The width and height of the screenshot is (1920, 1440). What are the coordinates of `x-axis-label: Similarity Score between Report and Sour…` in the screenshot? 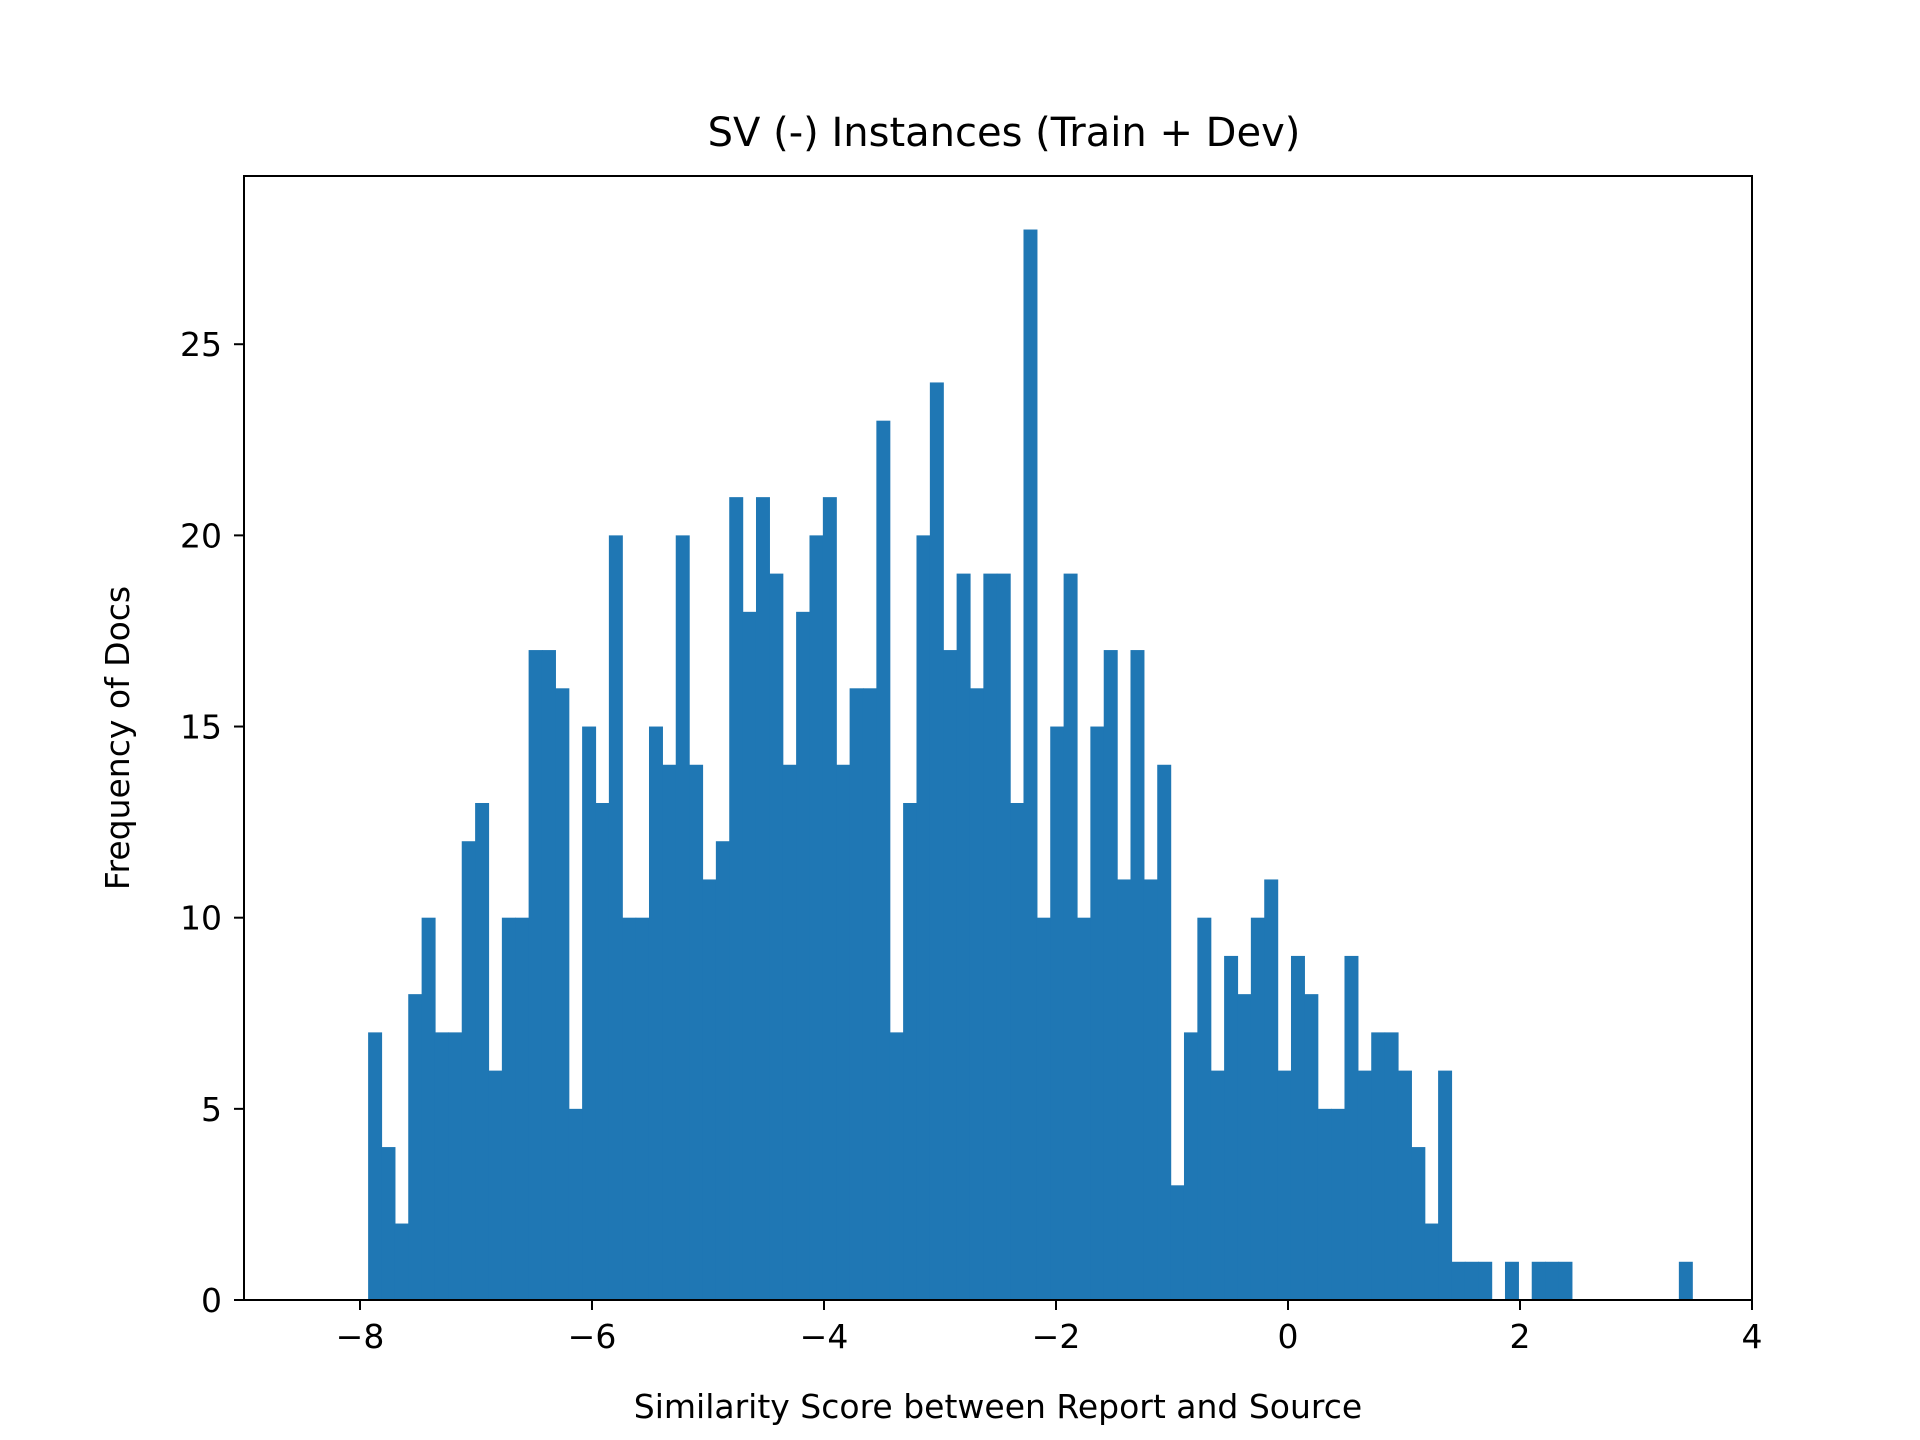 It's located at (998, 1406).